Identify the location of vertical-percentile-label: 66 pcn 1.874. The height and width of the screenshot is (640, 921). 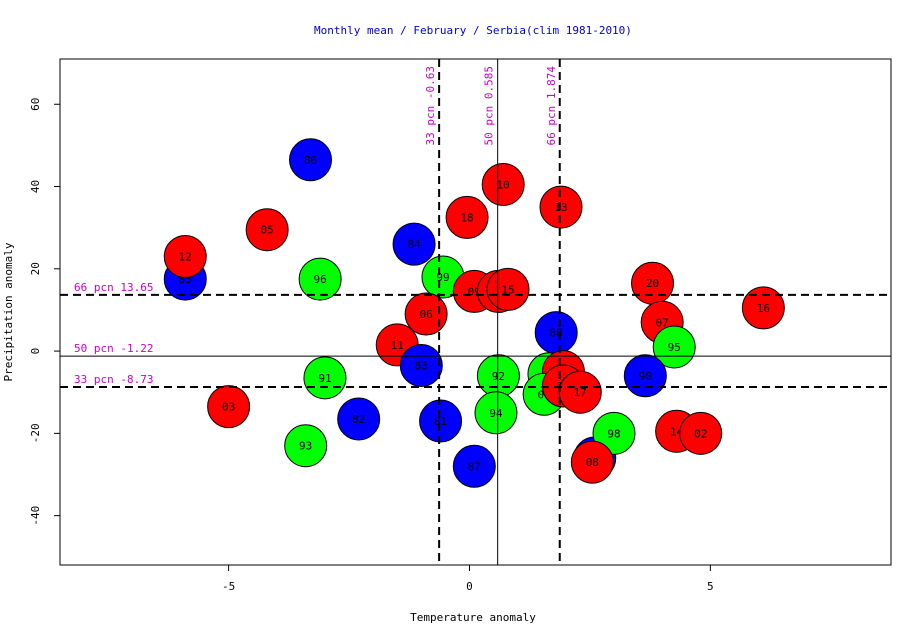
(551, 106).